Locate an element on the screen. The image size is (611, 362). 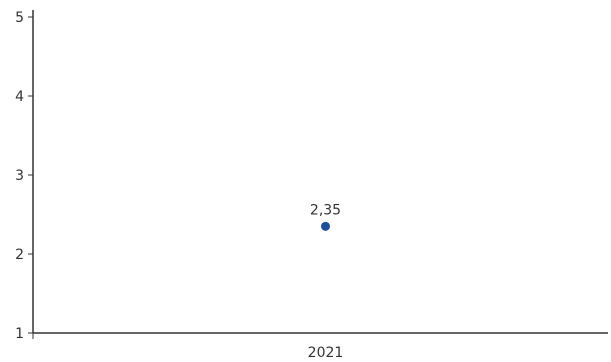
data-label: 2,35 is located at coordinates (325, 210).